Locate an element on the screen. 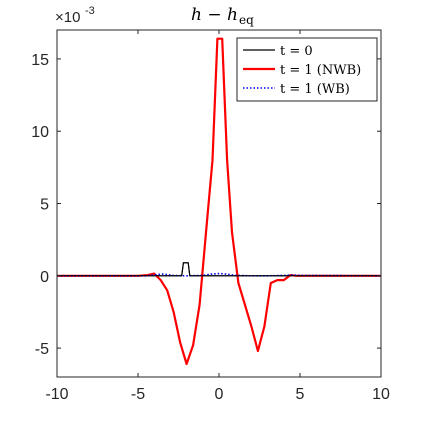 This screenshot has width=423, height=423. y-exponent-base: ×10 is located at coordinates (67, 17).